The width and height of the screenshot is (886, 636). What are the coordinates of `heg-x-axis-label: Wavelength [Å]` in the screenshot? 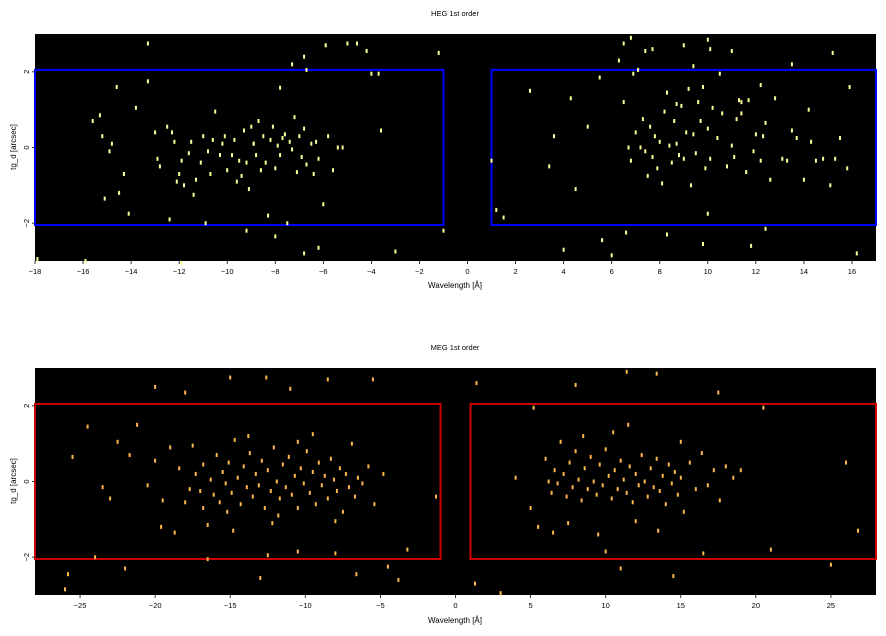 It's located at (455, 285).